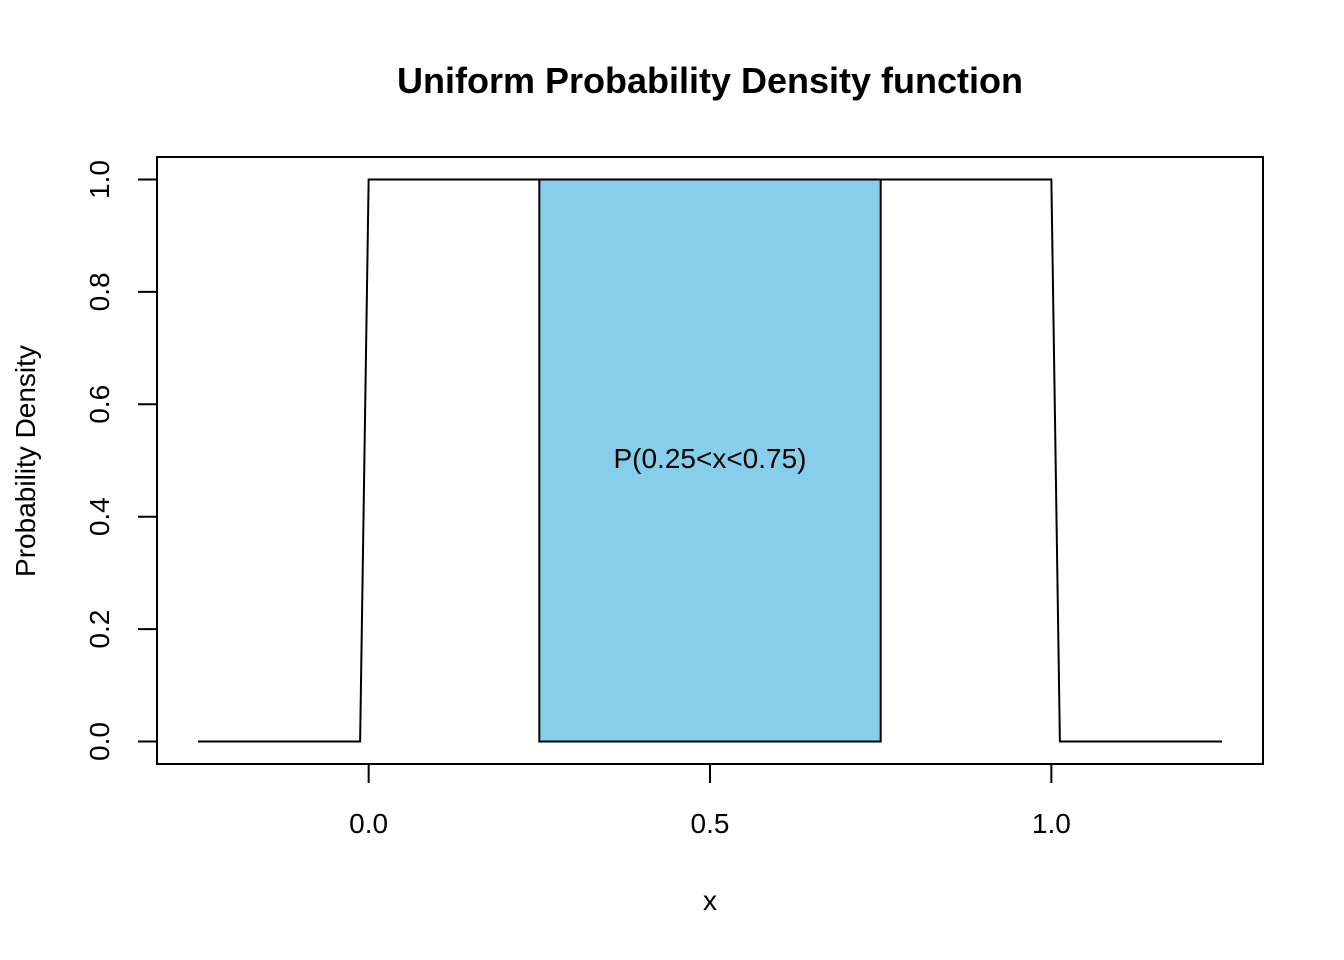 This screenshot has width=1344, height=960. What do you see at coordinates (99, 741) in the screenshot?
I see `y-tick-label-0: 0.0` at bounding box center [99, 741].